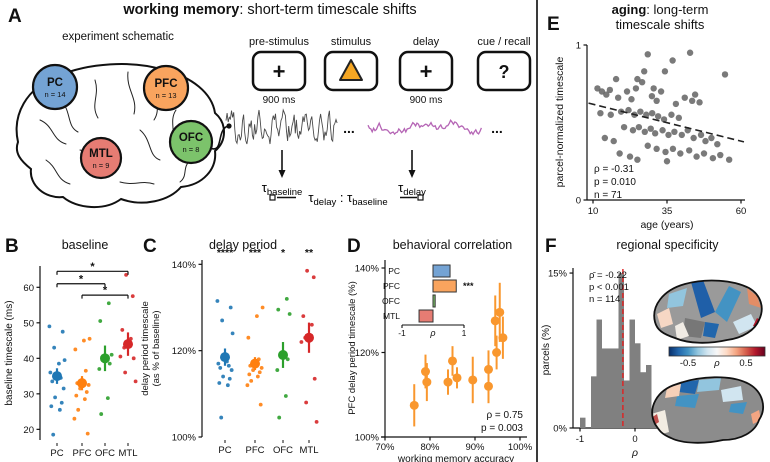 This screenshot has width=770, height=462. What do you see at coordinates (351, 64) in the screenshot?
I see `screen-stimulus: stimulus` at bounding box center [351, 64].